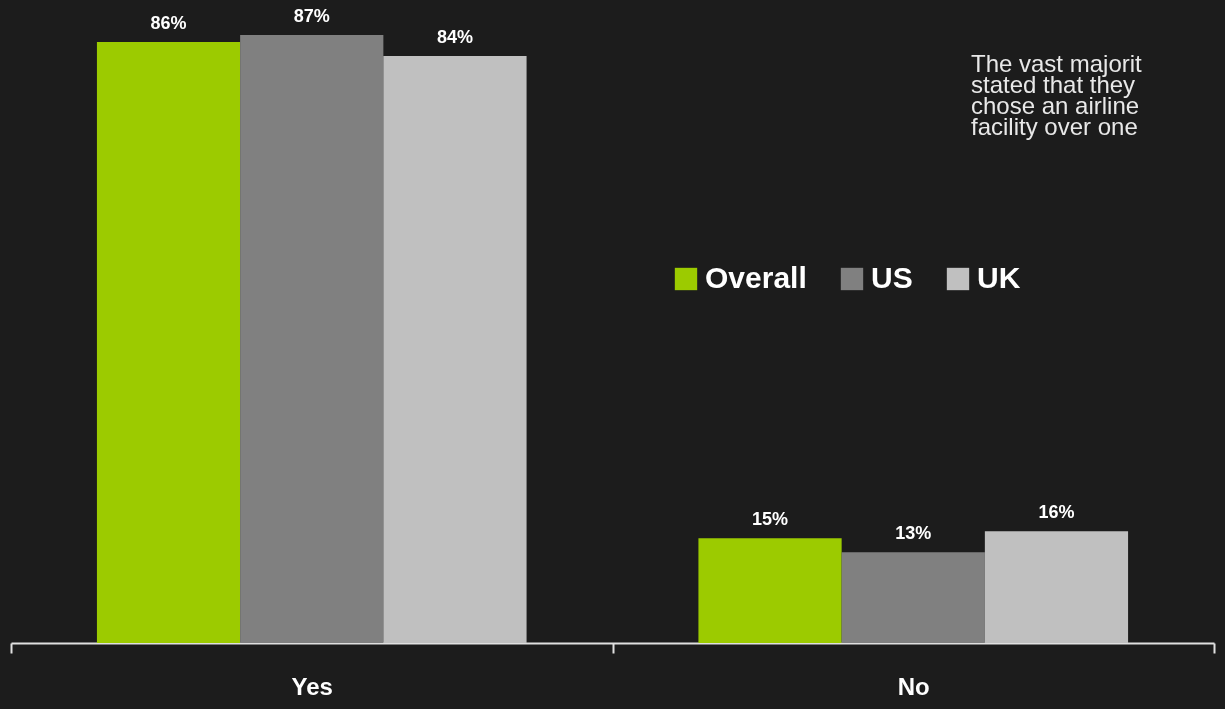 Image resolution: width=1225 pixels, height=709 pixels. I want to click on data-label: 86%, so click(168, 22).